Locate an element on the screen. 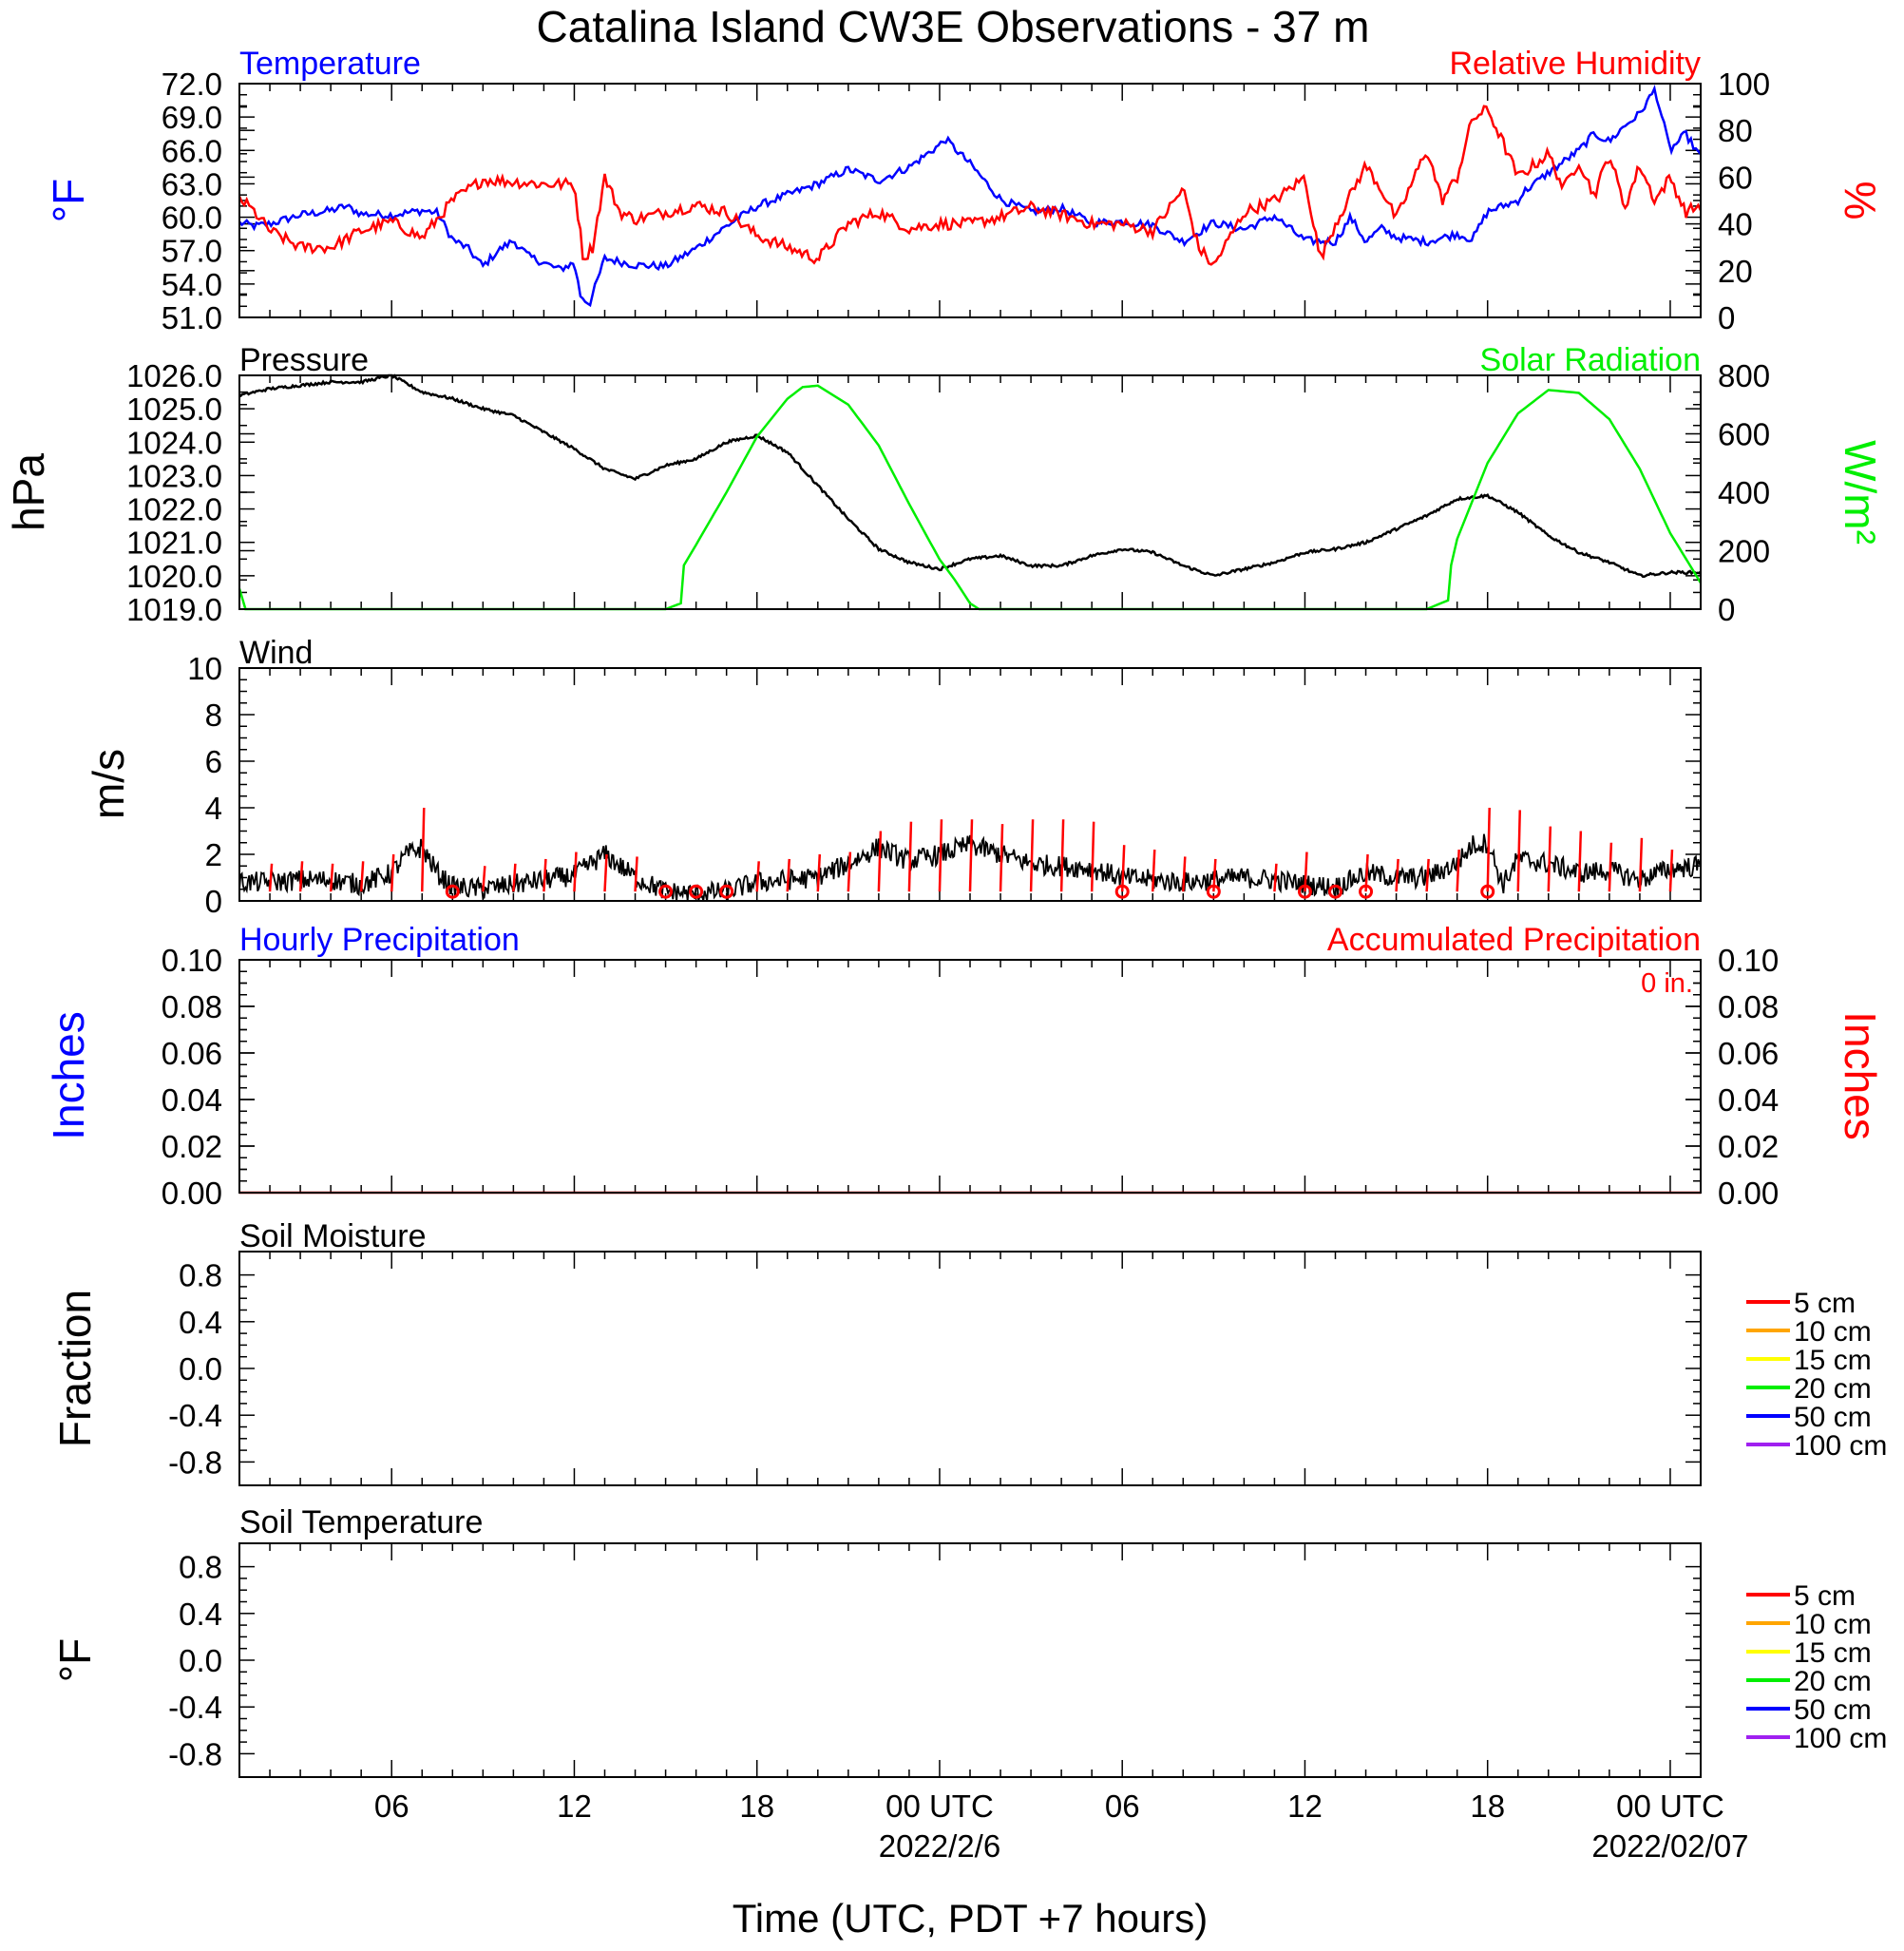 This screenshot has width=1904, height=1951. pressure-solar-frame is located at coordinates (970, 492).